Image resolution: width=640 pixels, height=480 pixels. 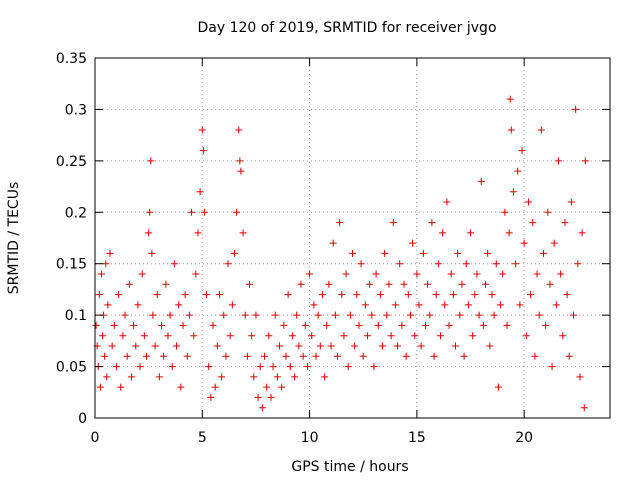 I want to click on x-tick-label: 10, so click(x=310, y=438).